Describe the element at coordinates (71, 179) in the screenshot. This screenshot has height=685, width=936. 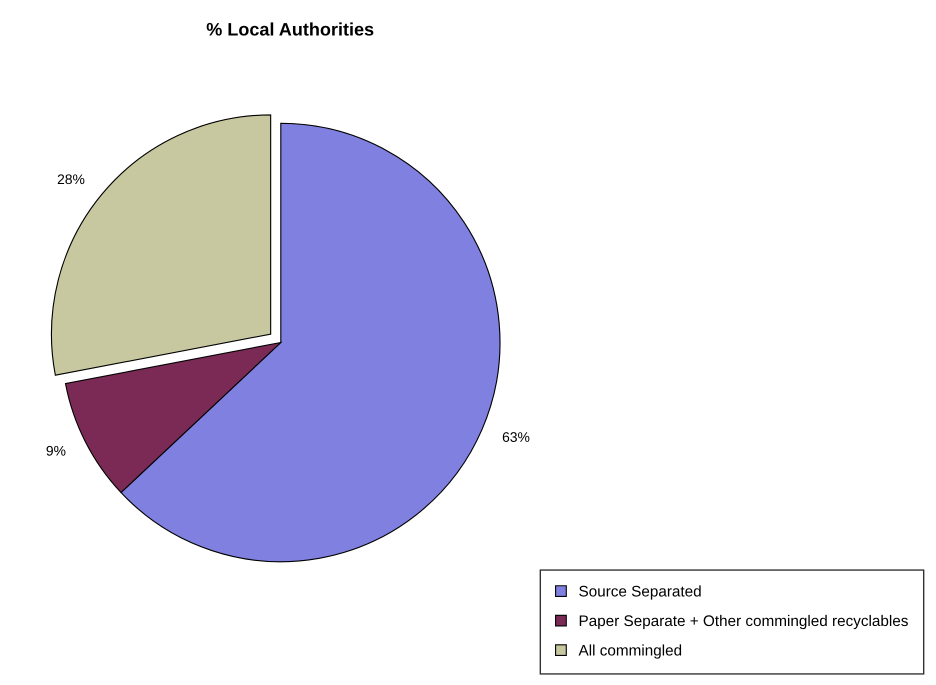
I see `data-label: 28%` at that location.